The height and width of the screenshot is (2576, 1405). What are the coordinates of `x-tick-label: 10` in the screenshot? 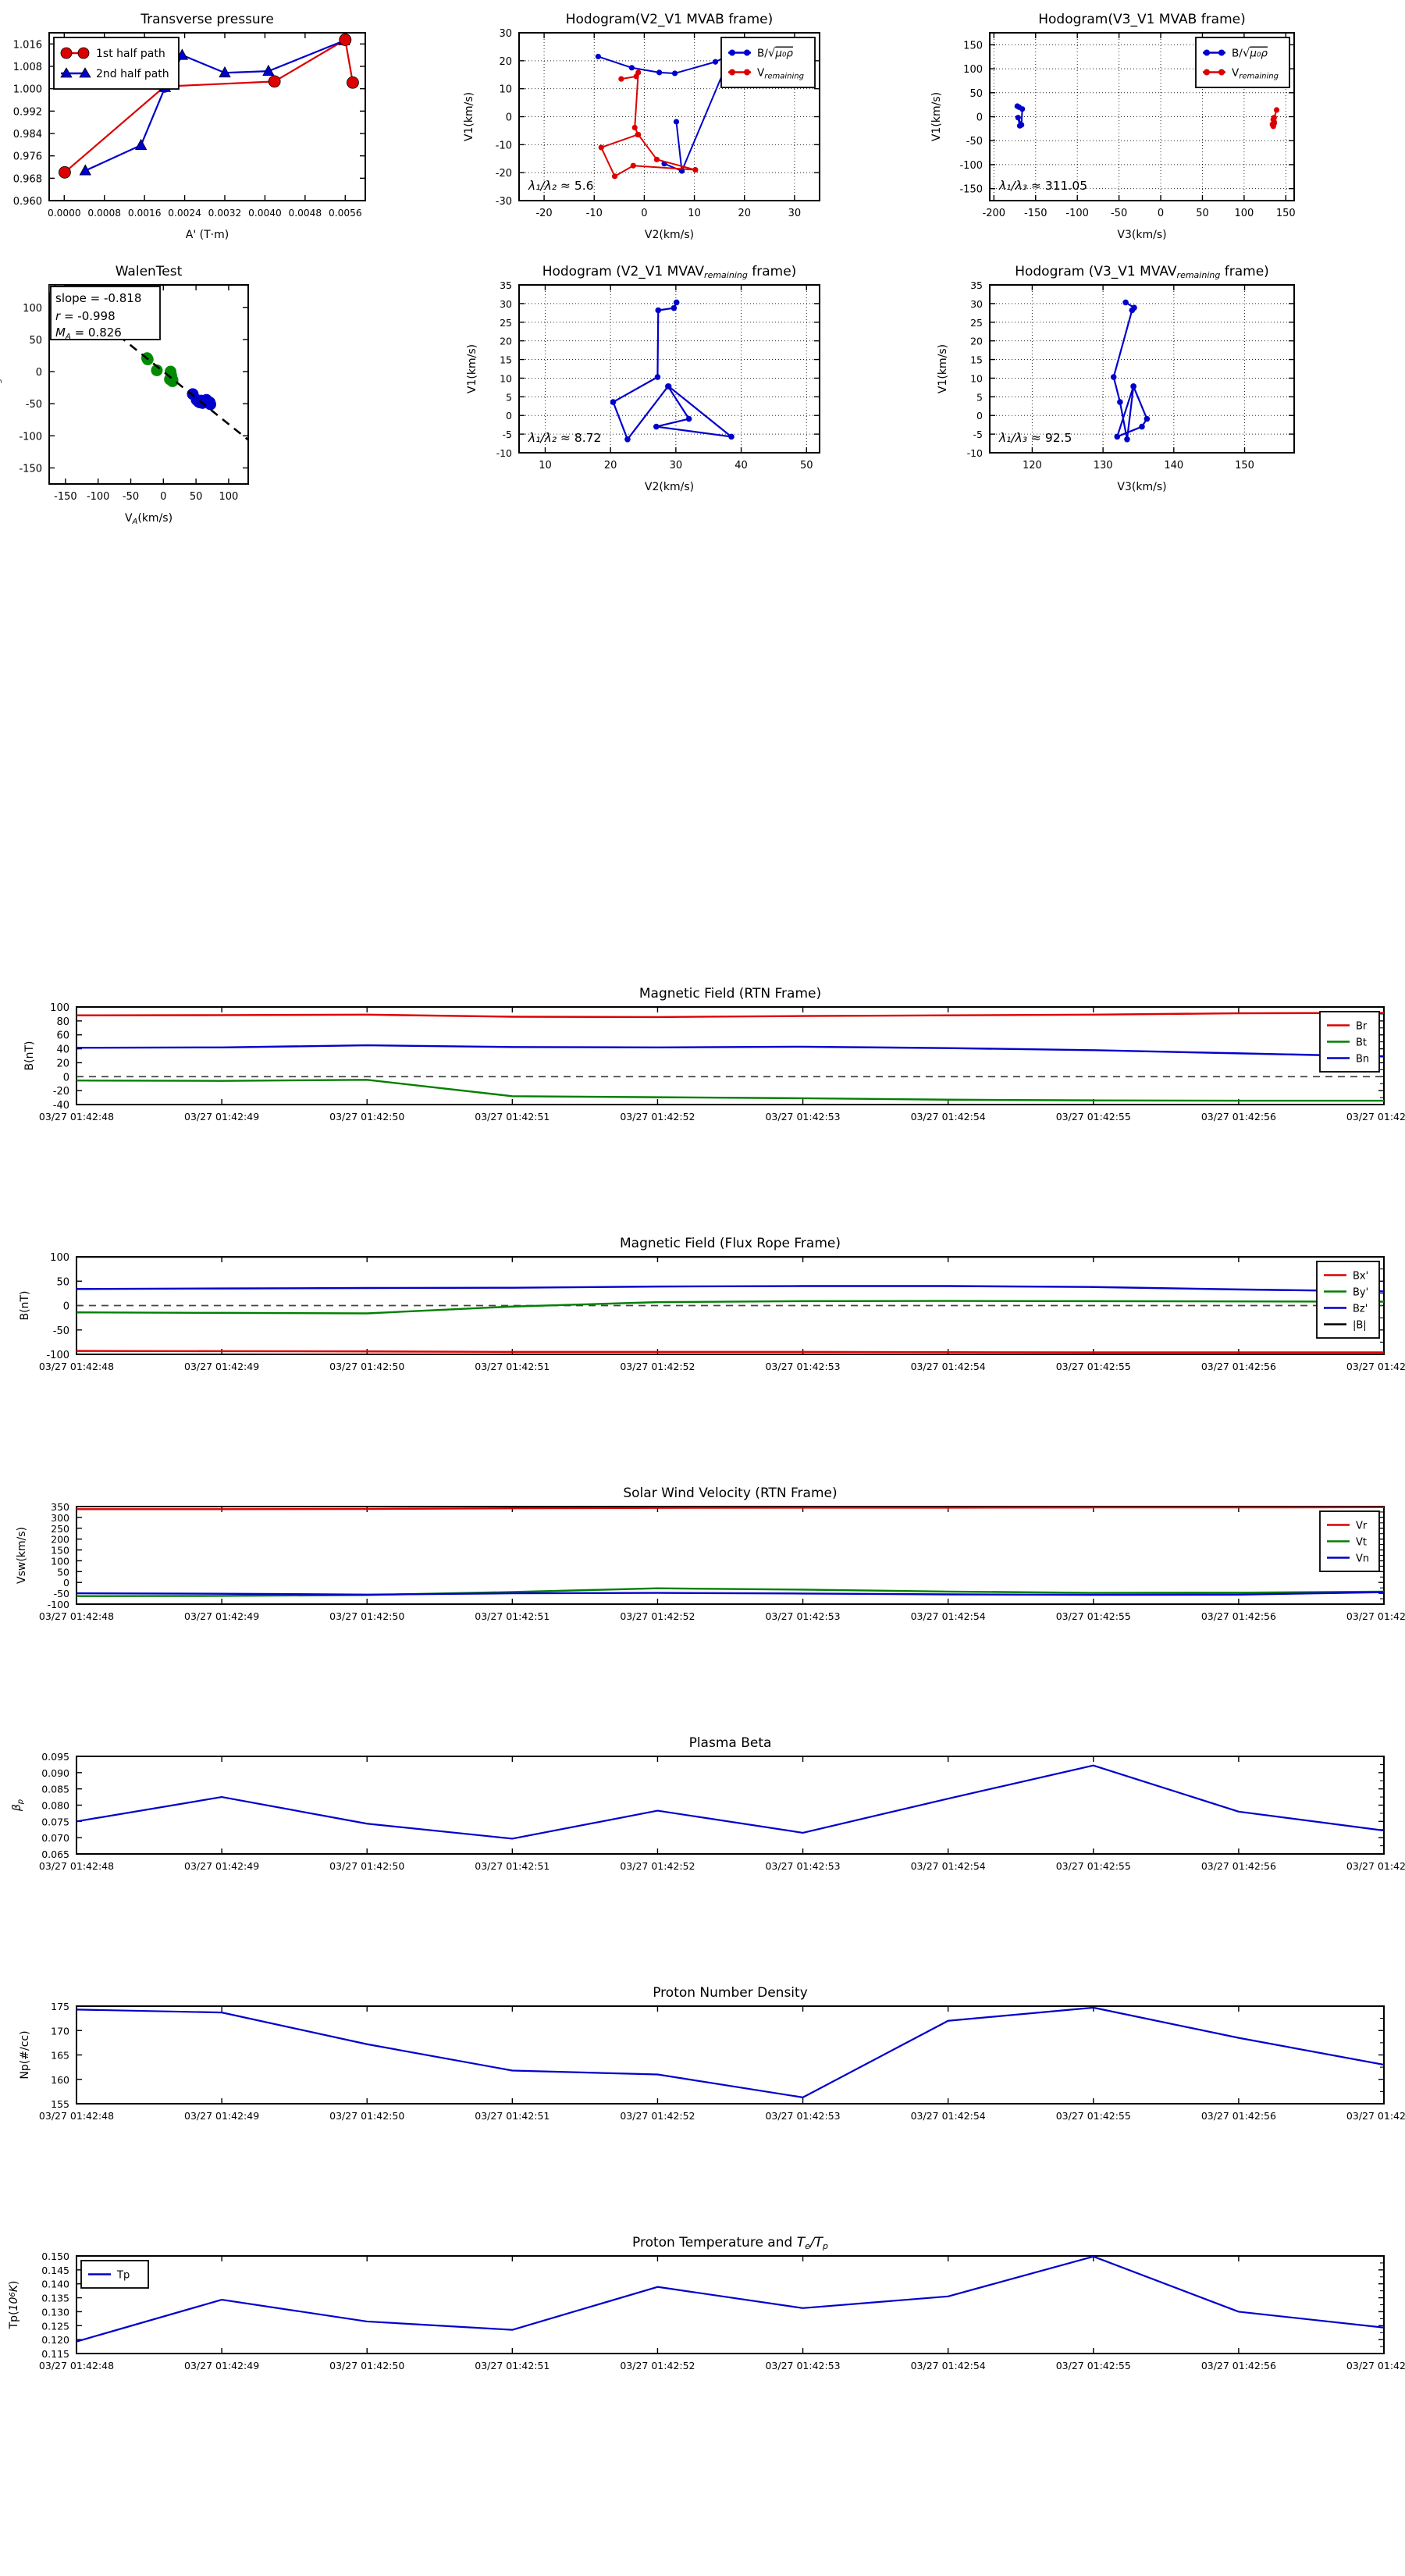 It's located at (694, 213).